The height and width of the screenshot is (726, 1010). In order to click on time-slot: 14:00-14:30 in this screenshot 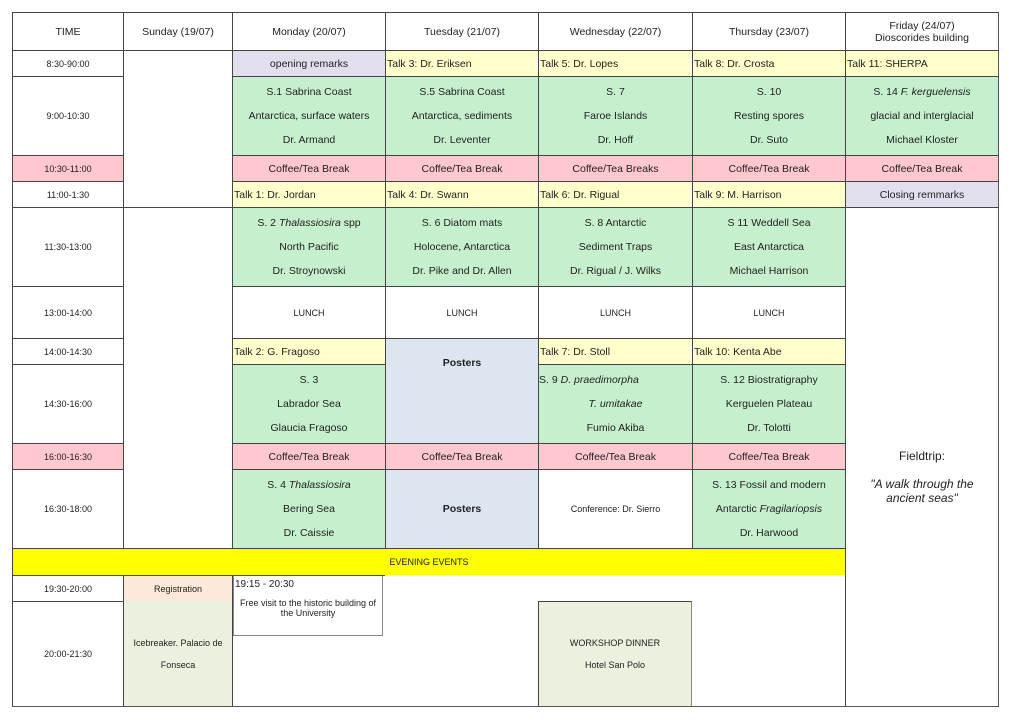, I will do `click(67, 351)`.